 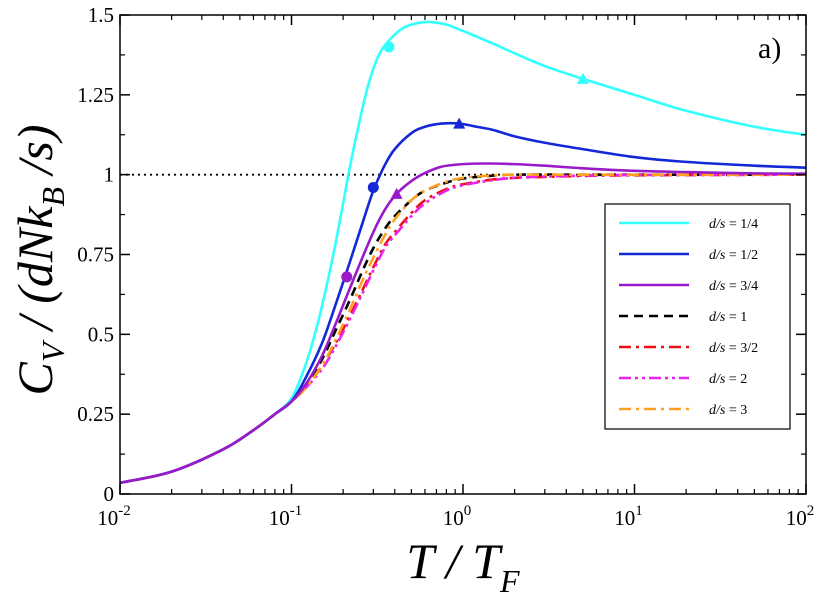 What do you see at coordinates (373, 187) in the screenshot?
I see `series-2-marker-circle` at bounding box center [373, 187].